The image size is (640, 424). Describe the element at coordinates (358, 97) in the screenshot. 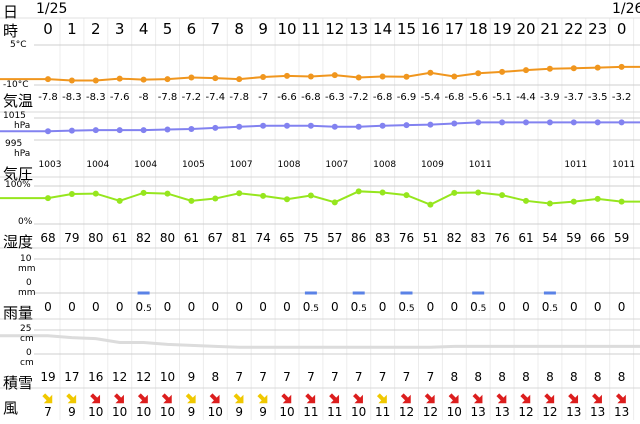

I see `temperature-value: -7.2` at that location.